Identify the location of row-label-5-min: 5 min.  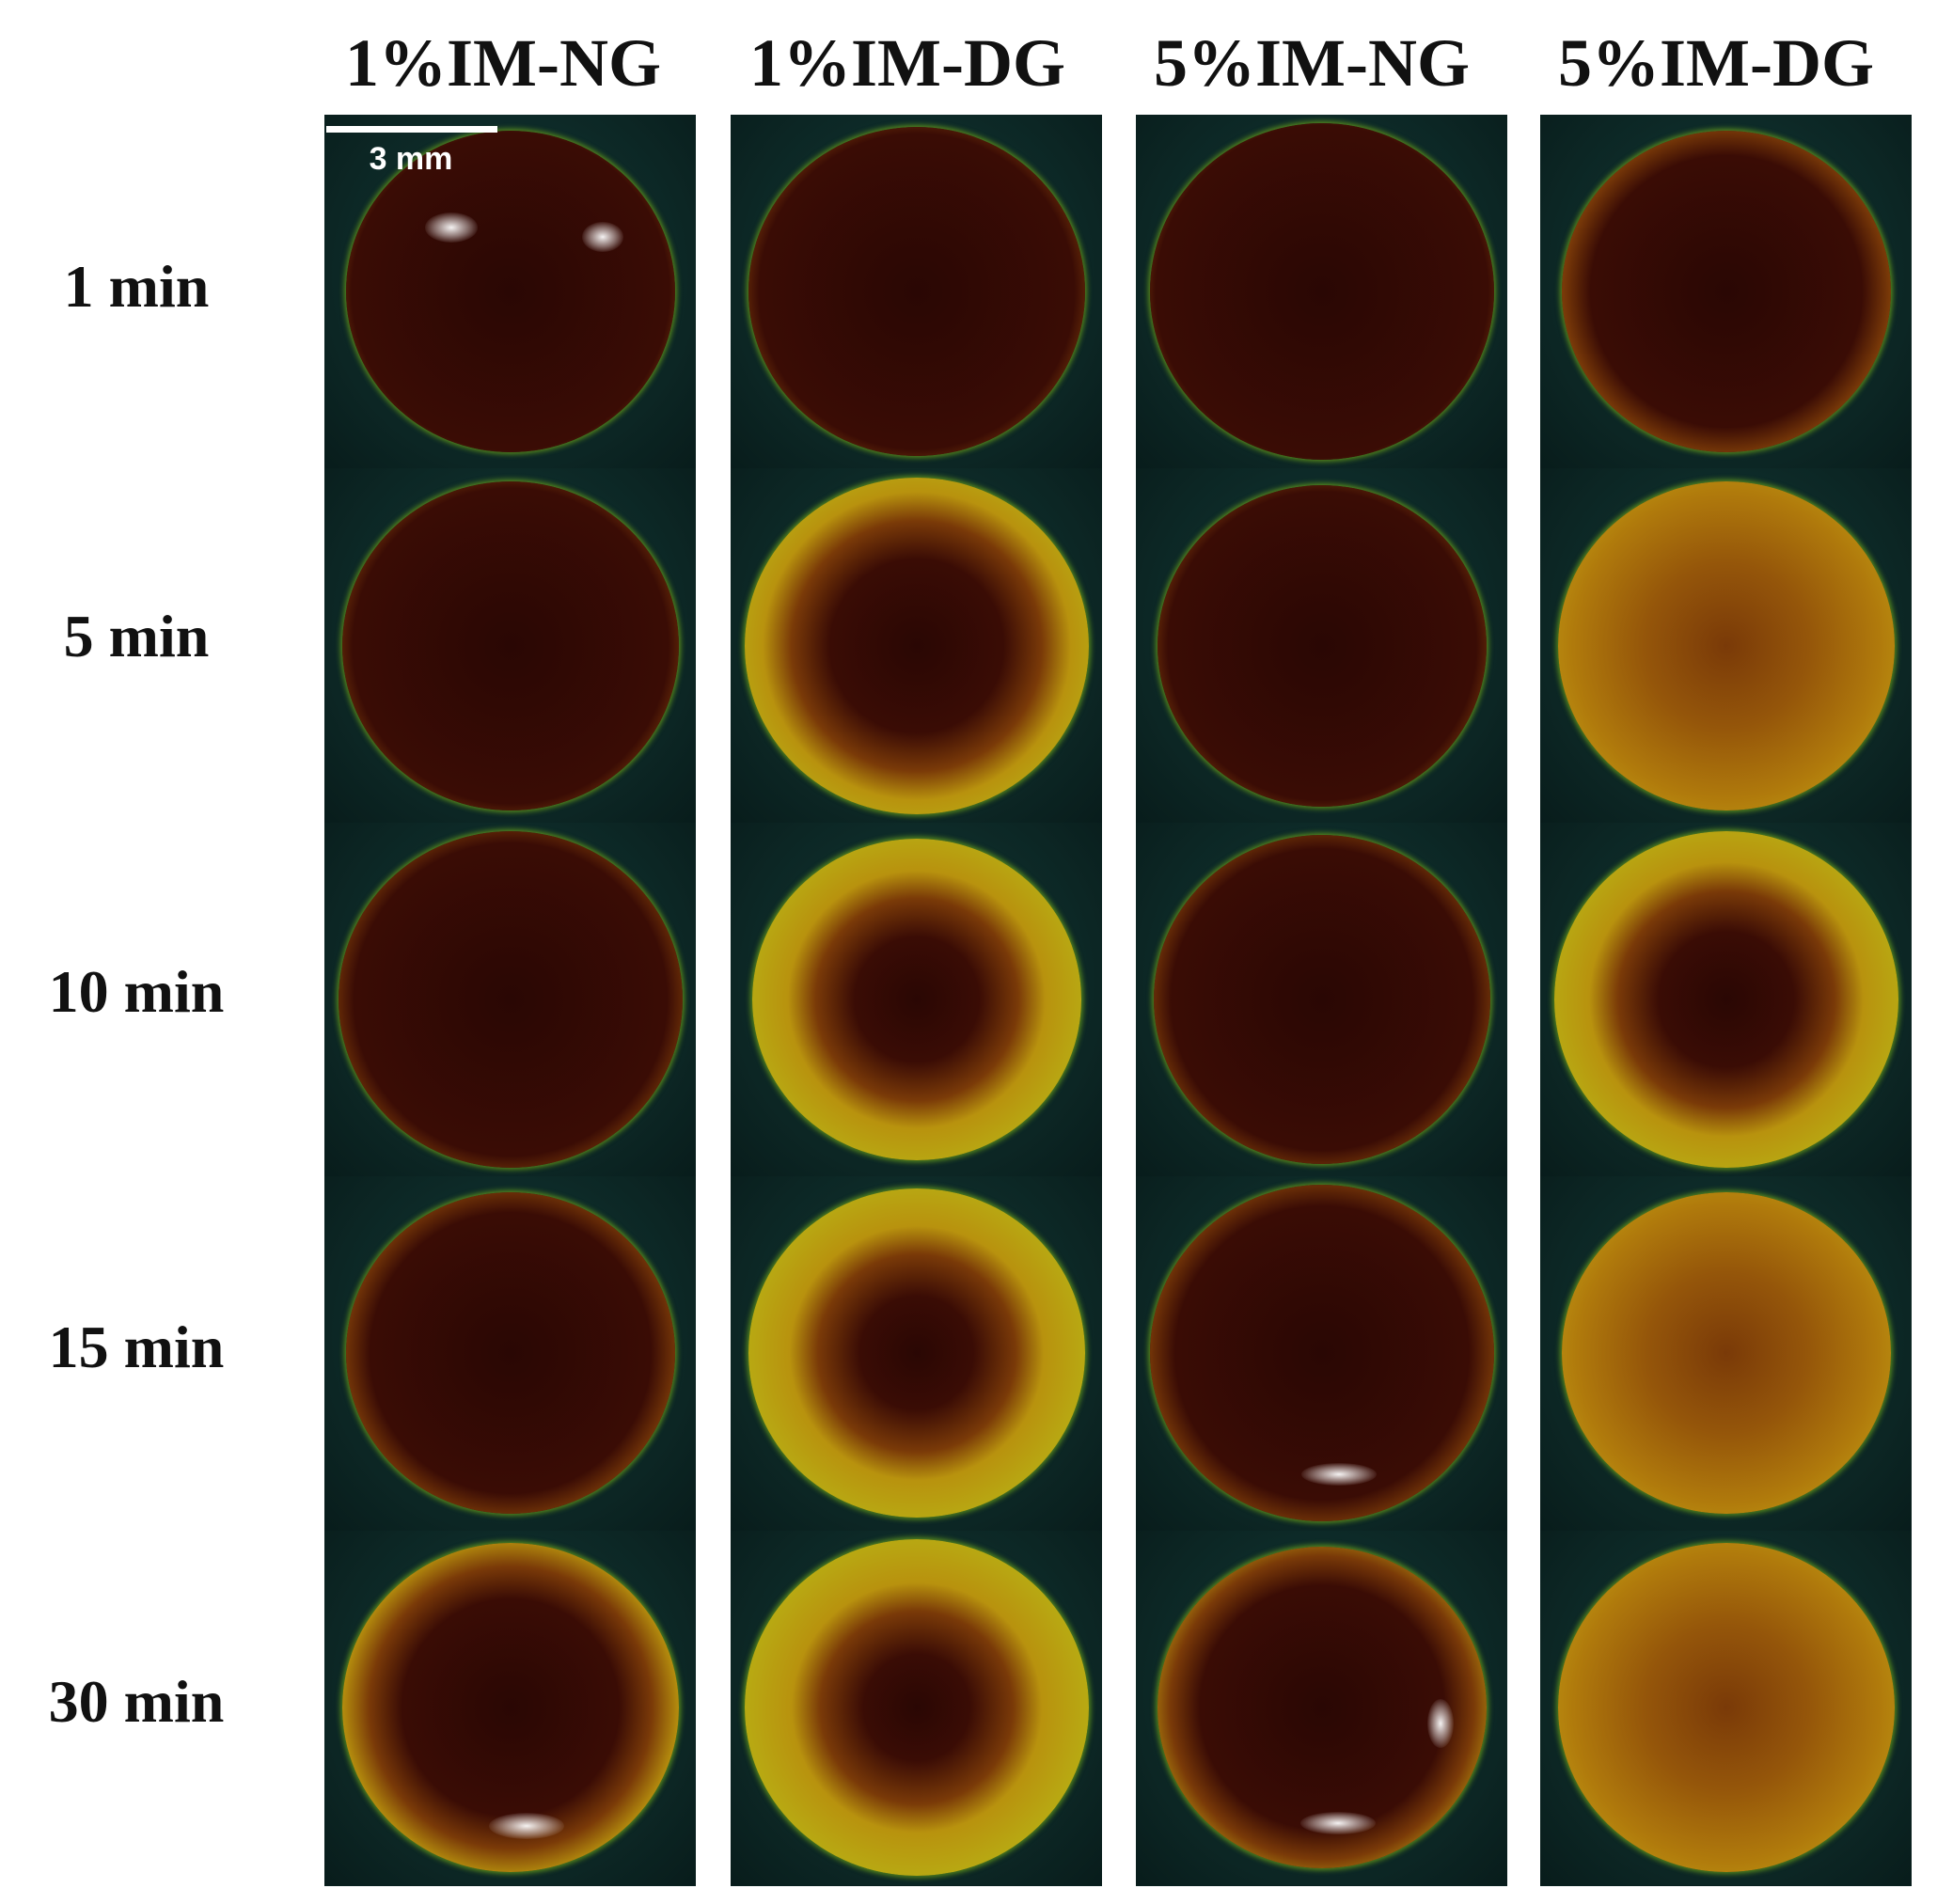
(136, 636).